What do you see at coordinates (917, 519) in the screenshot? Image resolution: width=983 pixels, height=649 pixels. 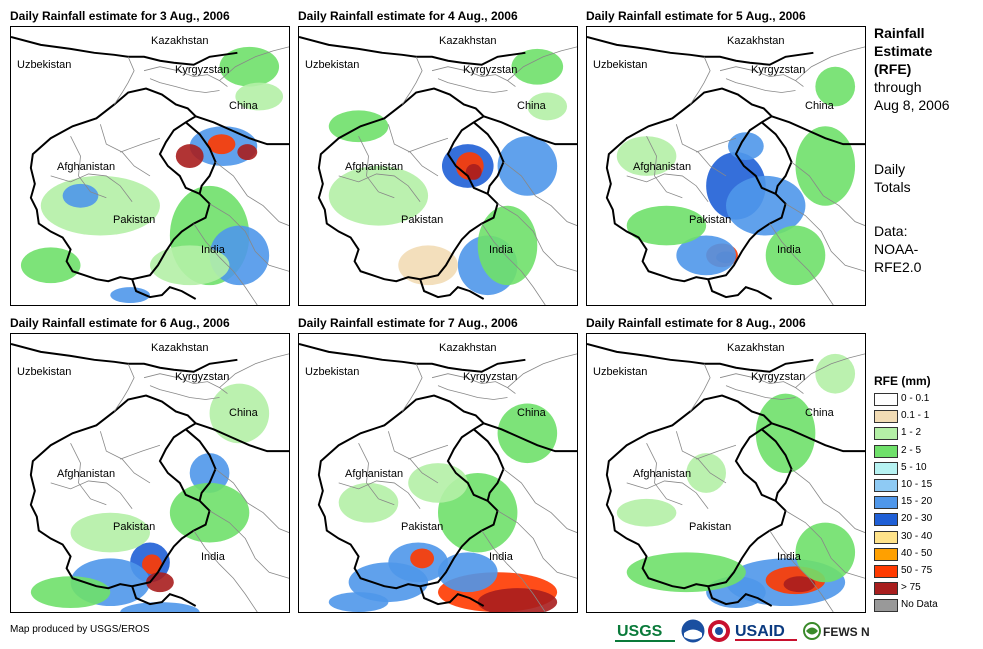 I see `legend-label: 20 - 30` at bounding box center [917, 519].